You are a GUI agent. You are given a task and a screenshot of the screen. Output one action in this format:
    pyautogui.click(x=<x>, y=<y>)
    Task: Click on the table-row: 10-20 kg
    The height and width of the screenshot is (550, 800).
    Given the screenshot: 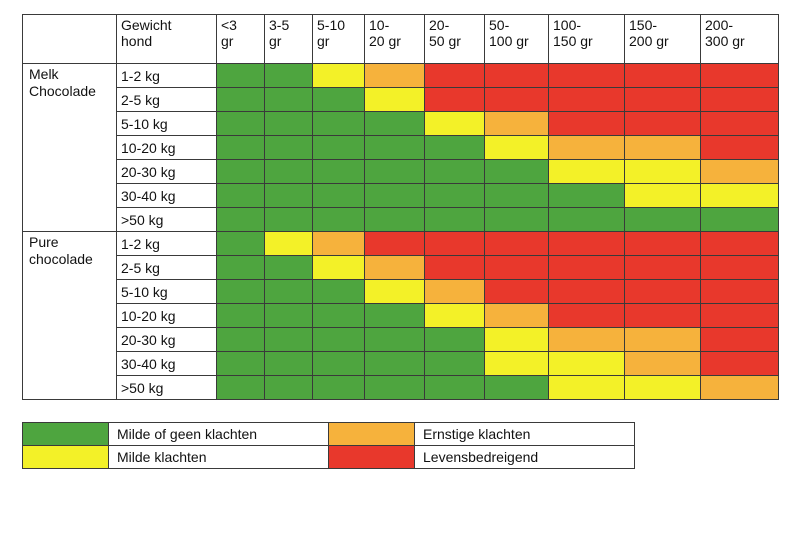 What is the action you would take?
    pyautogui.click(x=401, y=147)
    